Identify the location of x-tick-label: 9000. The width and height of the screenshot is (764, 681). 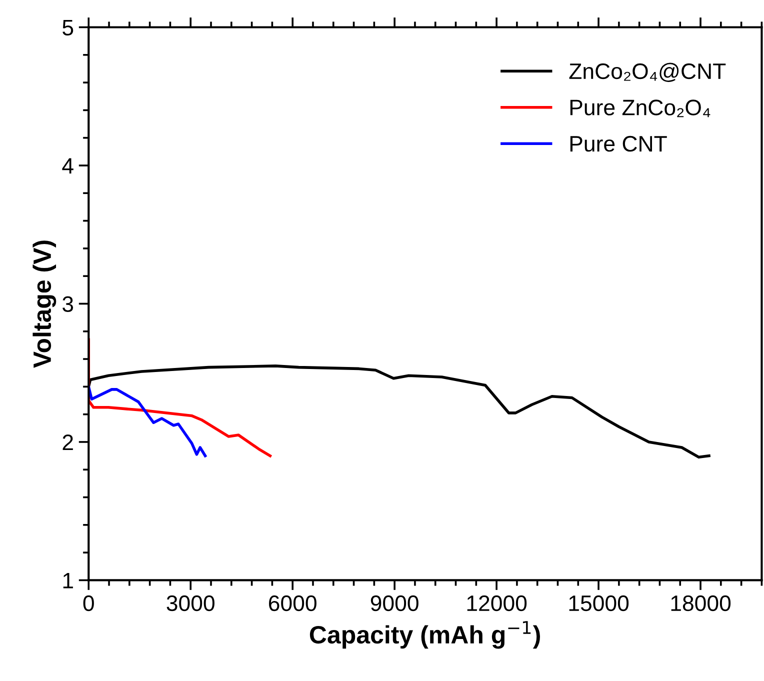
(394, 603).